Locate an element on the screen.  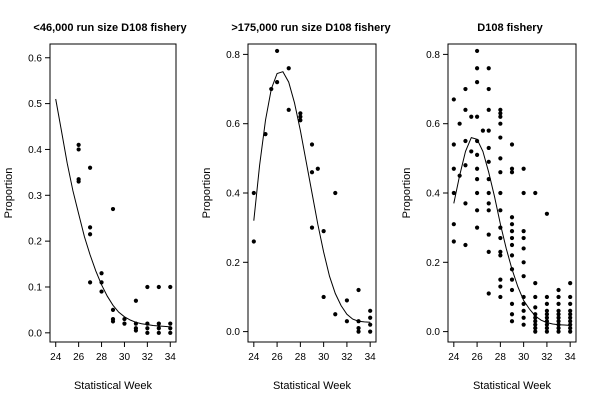
chart-1-y-axis-label: Proportion is located at coordinates (9, 193).